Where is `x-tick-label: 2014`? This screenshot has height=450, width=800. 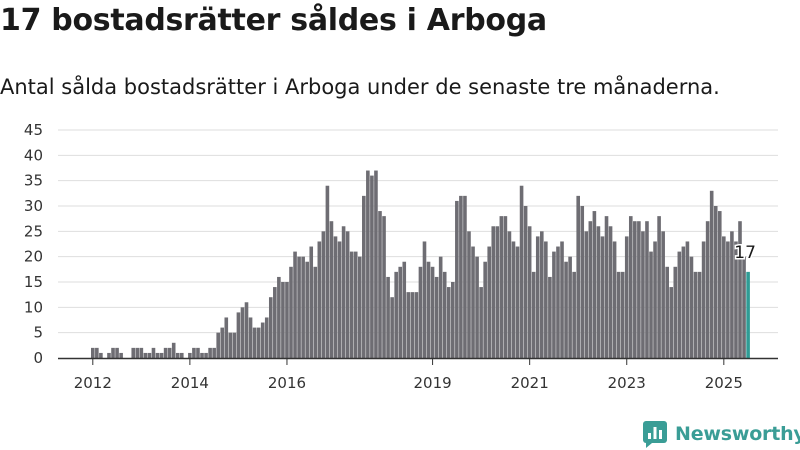 x-tick-label: 2014 is located at coordinates (190, 383).